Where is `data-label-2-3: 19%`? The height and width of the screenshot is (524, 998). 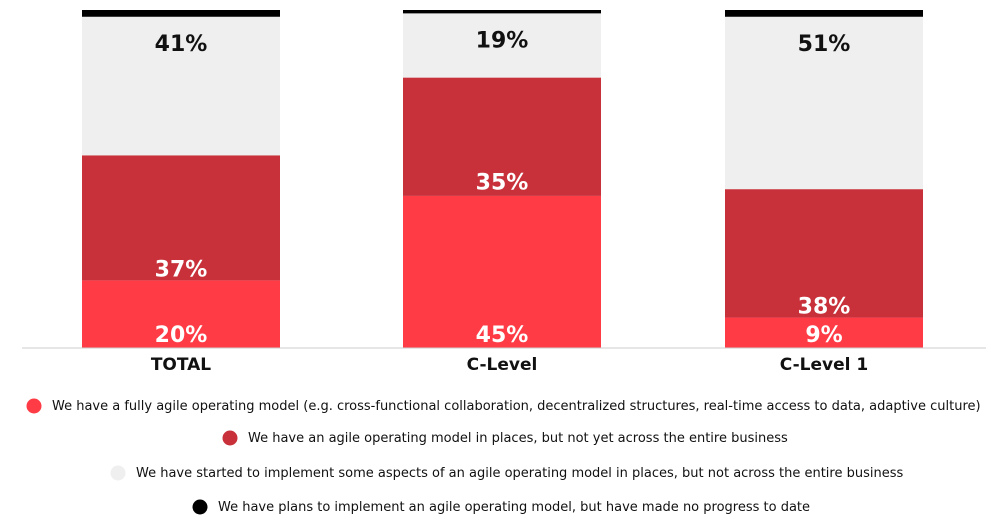
data-label-2-3: 19% is located at coordinates (502, 40).